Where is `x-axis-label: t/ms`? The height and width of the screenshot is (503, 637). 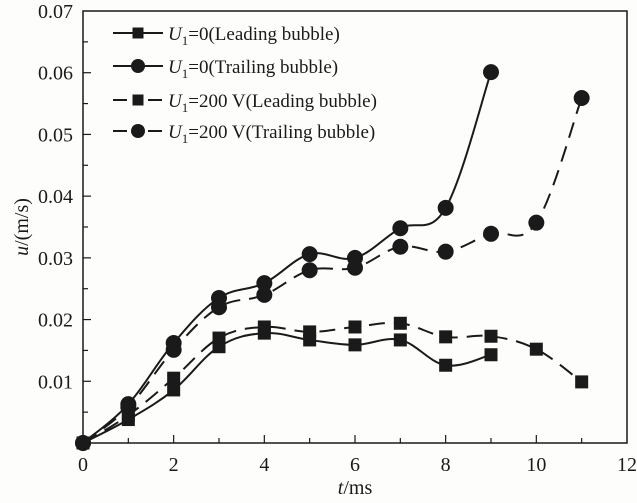 x-axis-label: t/ms is located at coordinates (355, 488).